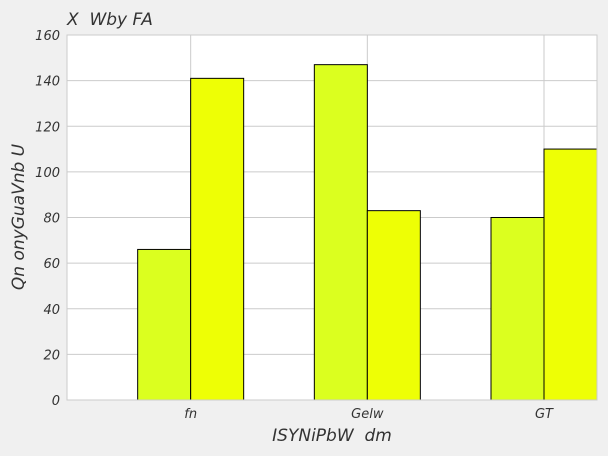  What do you see at coordinates (332, 436) in the screenshot?
I see `x-axis-label: ISYNiPbW dm` at bounding box center [332, 436].